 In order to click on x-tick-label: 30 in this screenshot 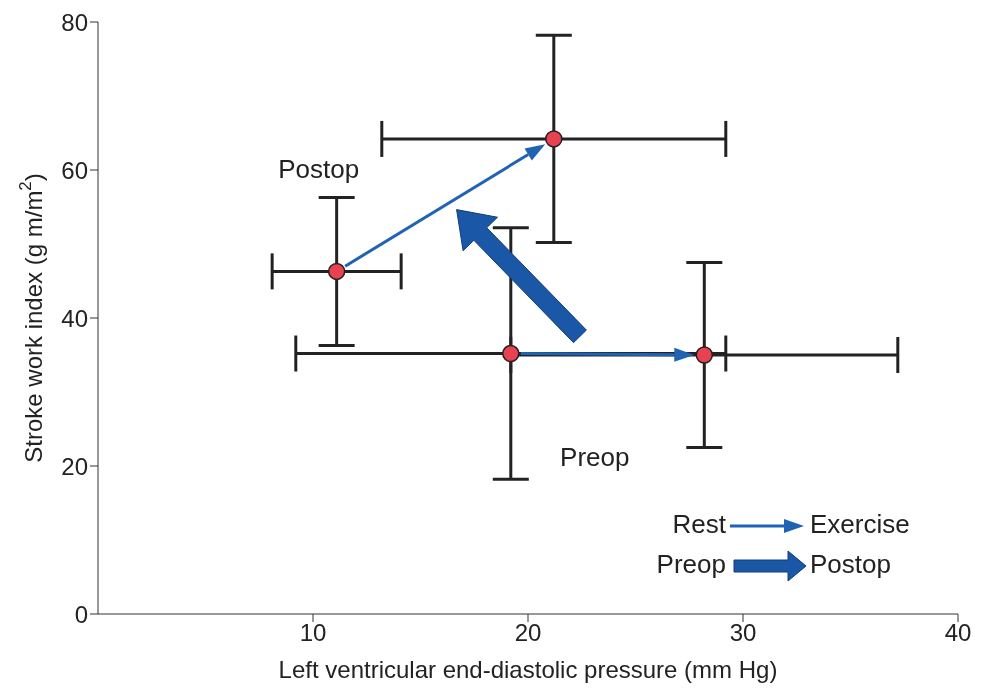, I will do `click(743, 633)`.